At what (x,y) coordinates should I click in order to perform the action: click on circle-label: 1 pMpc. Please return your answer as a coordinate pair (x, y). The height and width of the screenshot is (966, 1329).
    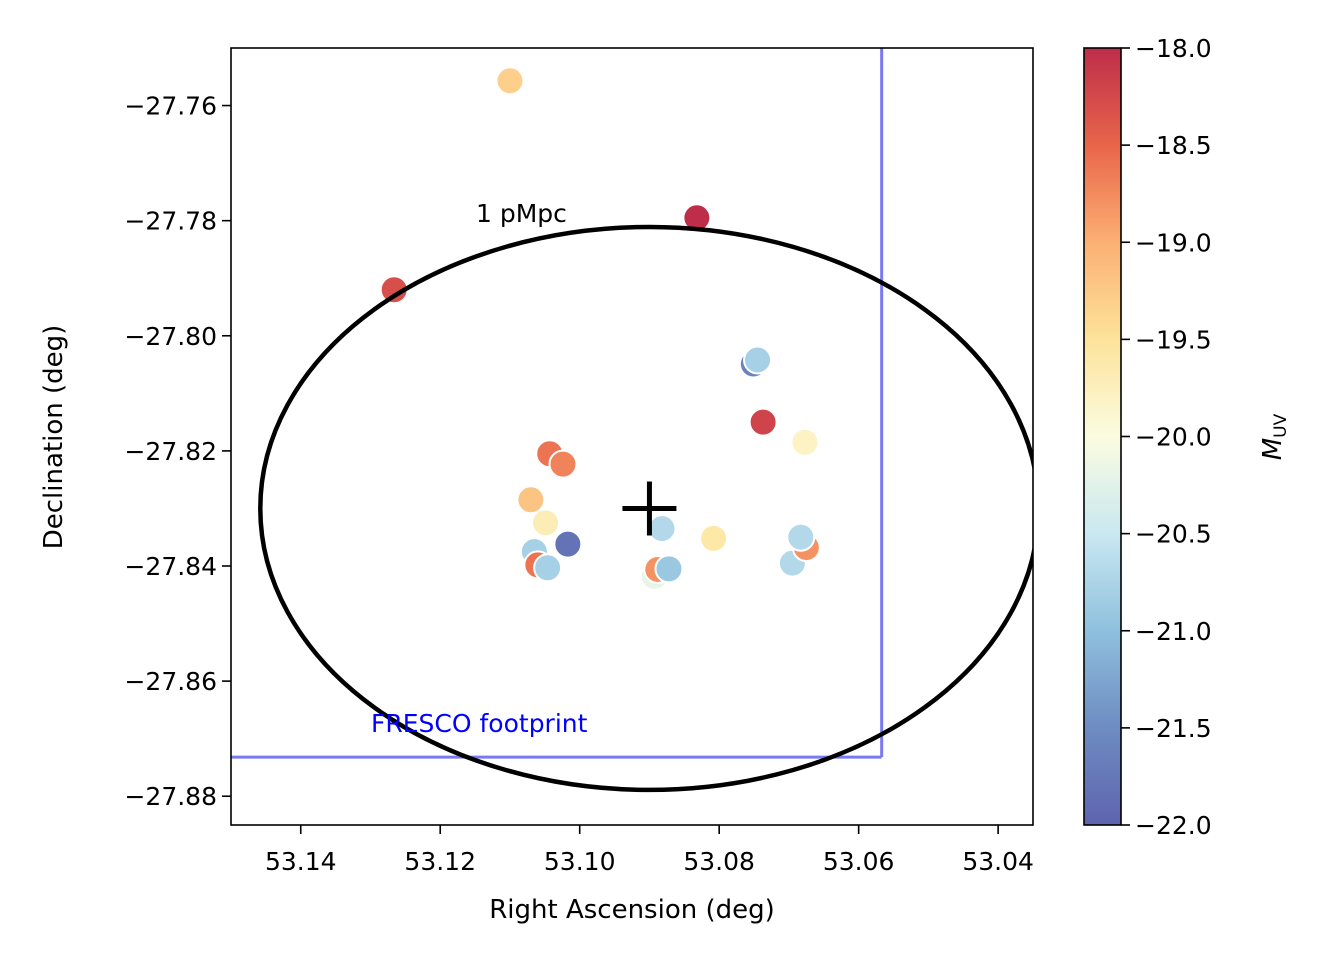
    Looking at the image, I should click on (521, 213).